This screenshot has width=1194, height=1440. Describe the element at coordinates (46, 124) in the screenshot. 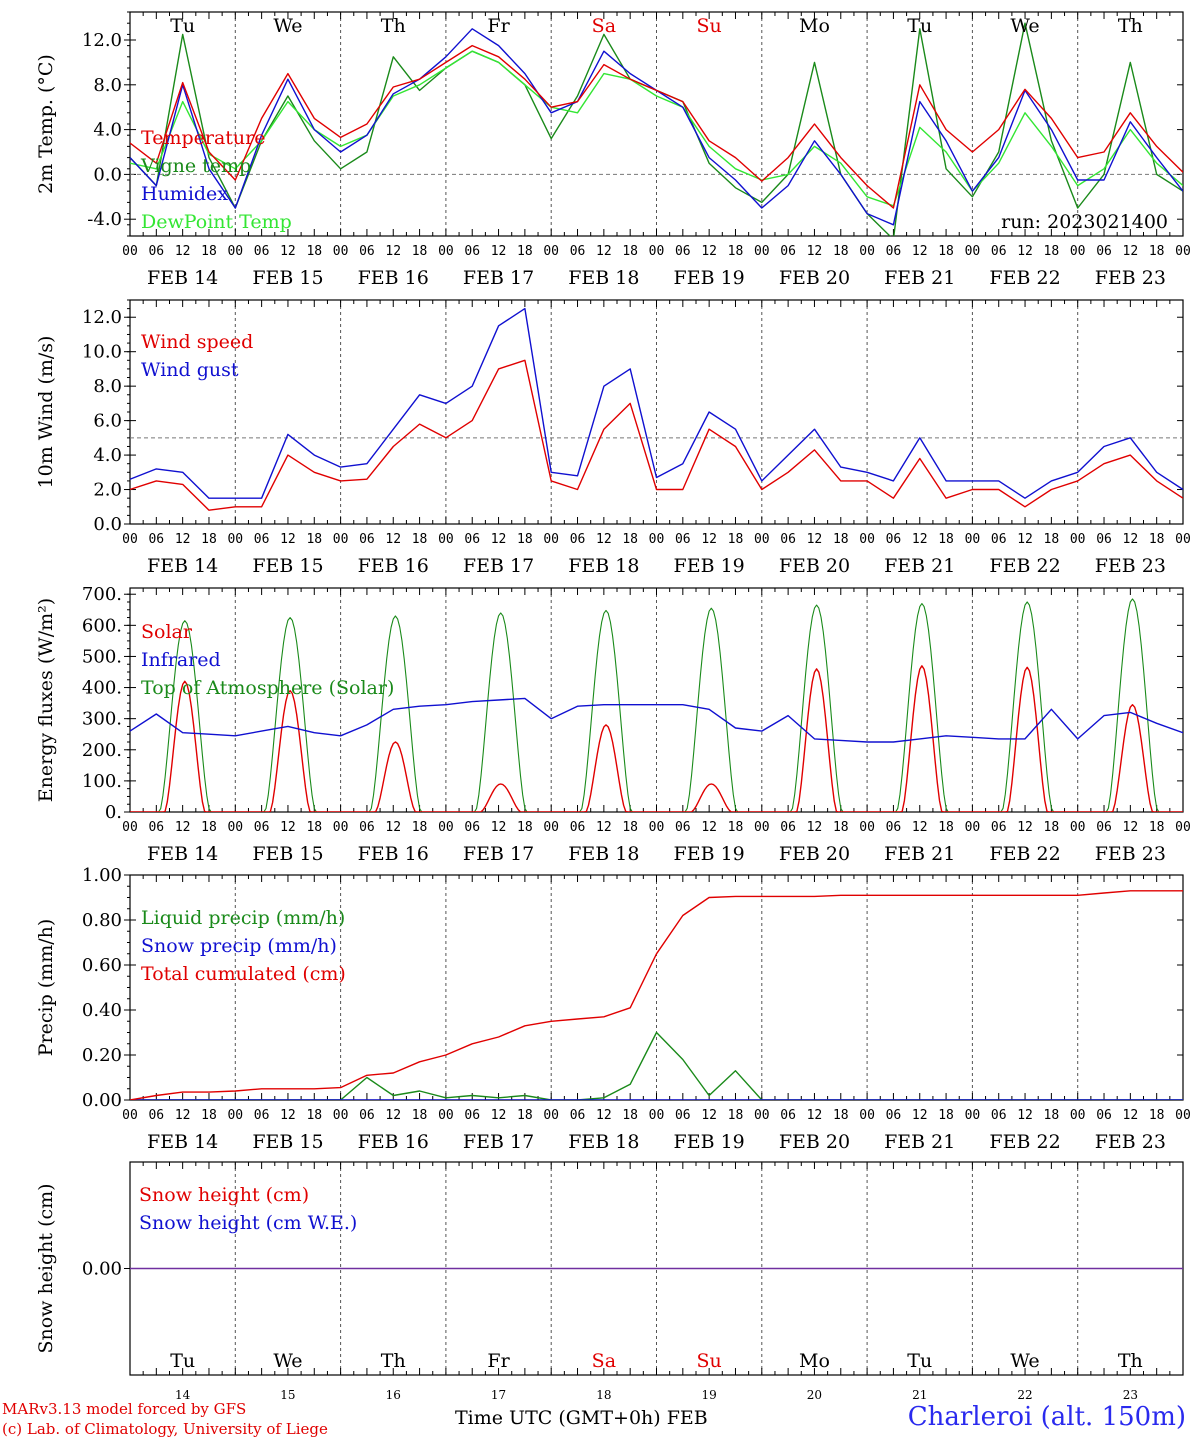

I see `y-axis-label: 2m Temp. (°C)` at that location.